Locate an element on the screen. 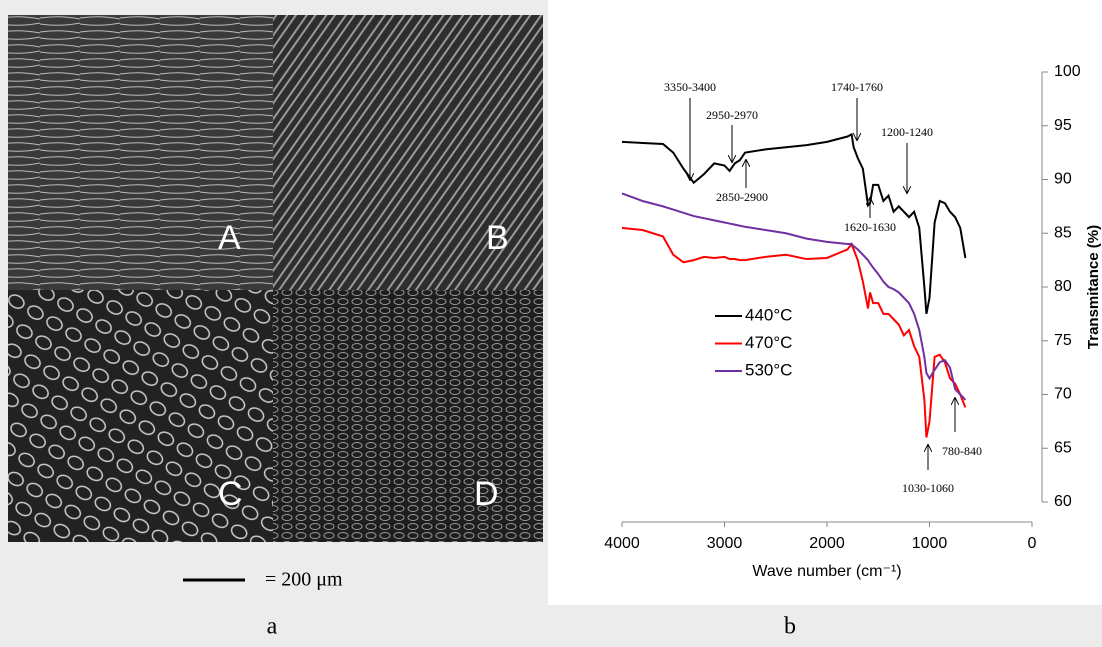  y-tick-label: 60 is located at coordinates (1063, 501).